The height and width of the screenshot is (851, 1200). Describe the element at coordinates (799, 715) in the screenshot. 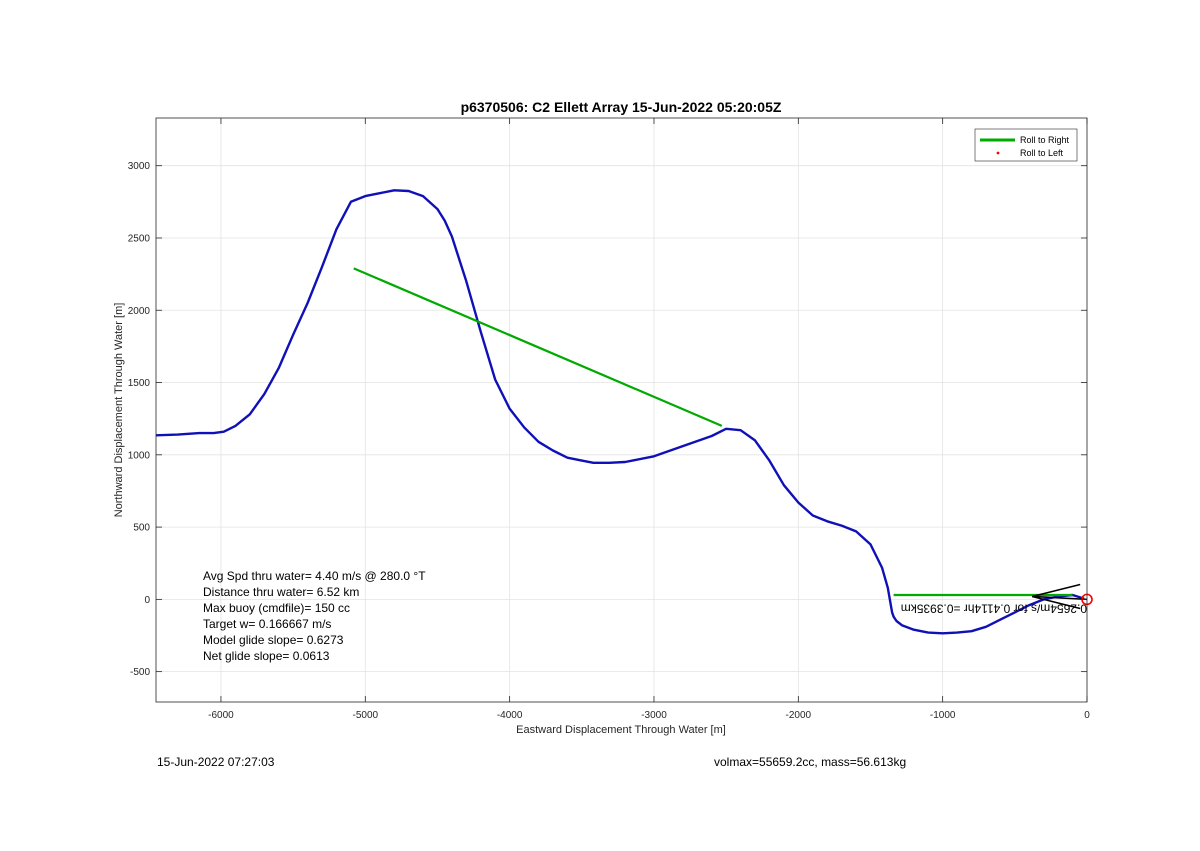

I see `x-tick-label: -2000` at that location.